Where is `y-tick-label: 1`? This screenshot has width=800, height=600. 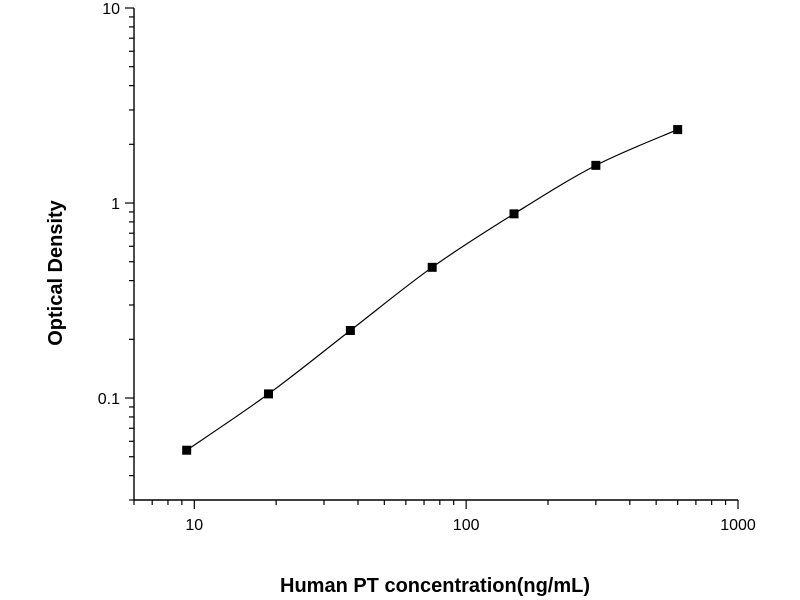 y-tick-label: 1 is located at coordinates (115, 204).